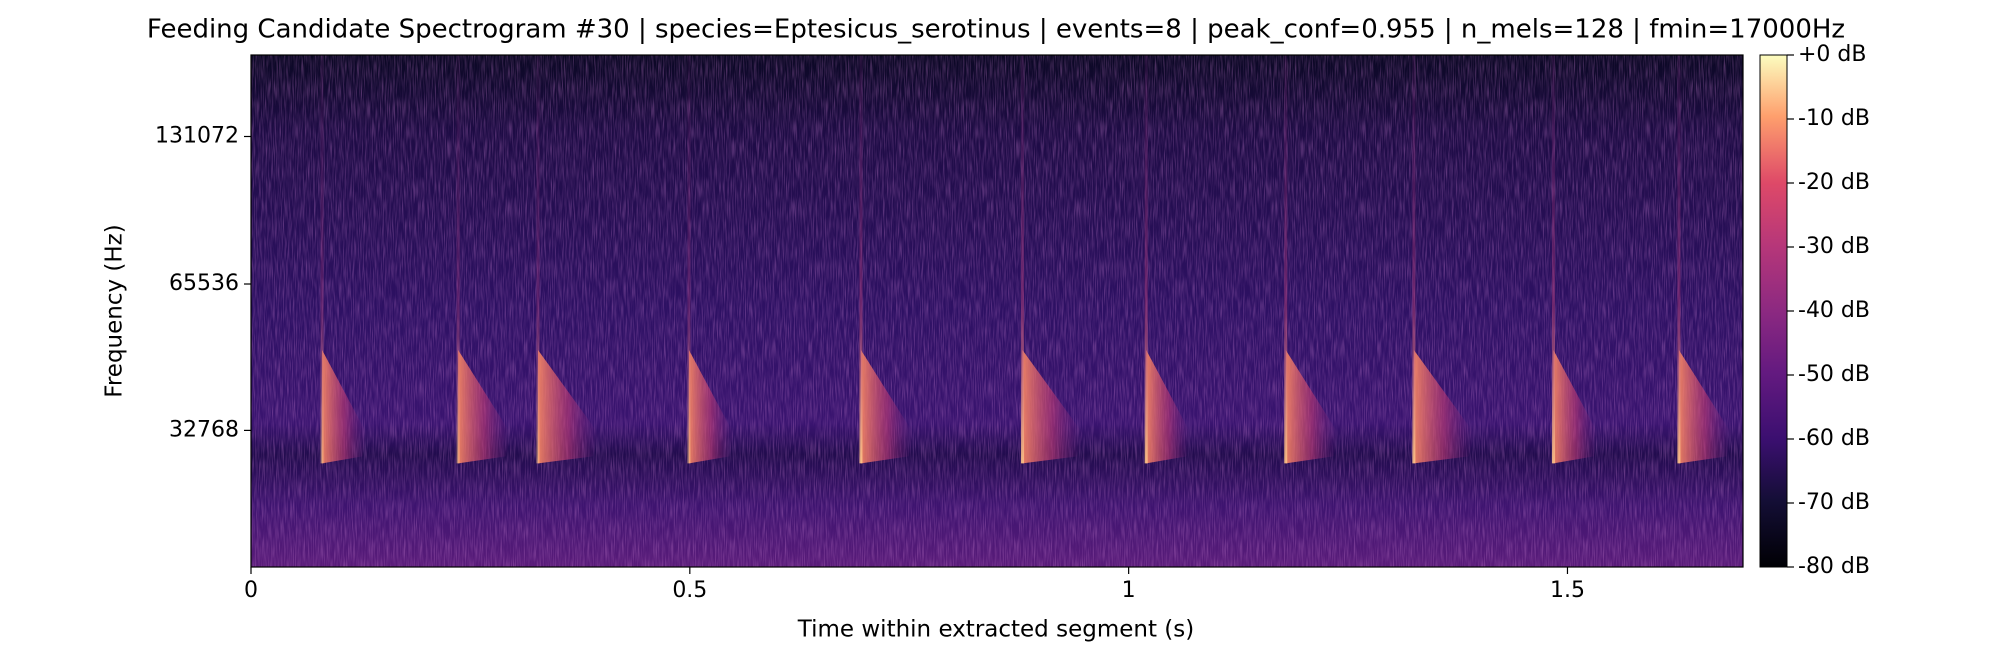 Image resolution: width=1994 pixels, height=664 pixels. I want to click on colorbar-tick-label: -70 dB, so click(1834, 502).